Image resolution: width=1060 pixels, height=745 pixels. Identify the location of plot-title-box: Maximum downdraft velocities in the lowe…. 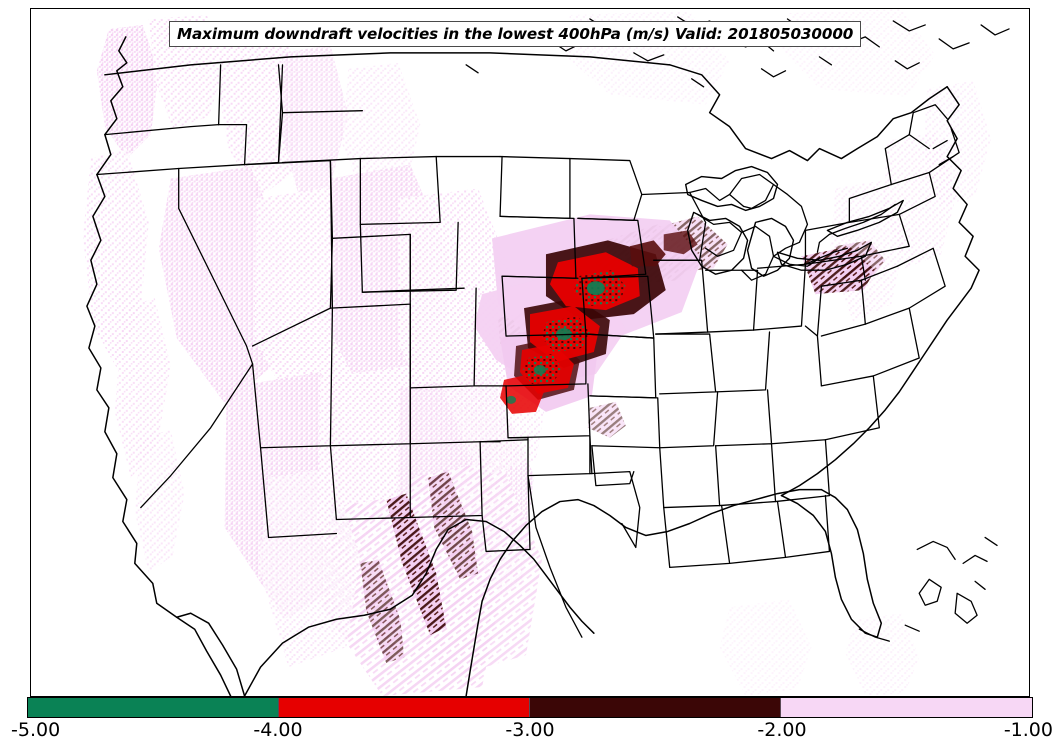
(515, 34).